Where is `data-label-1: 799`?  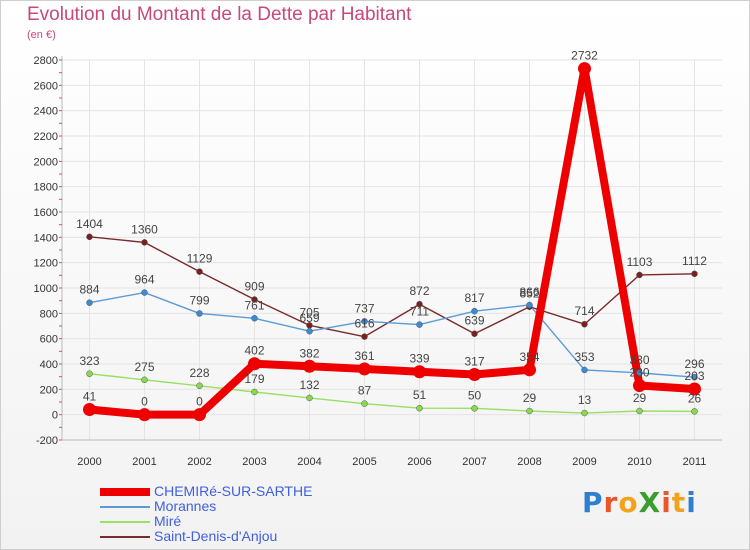 data-label-1: 799 is located at coordinates (199, 300).